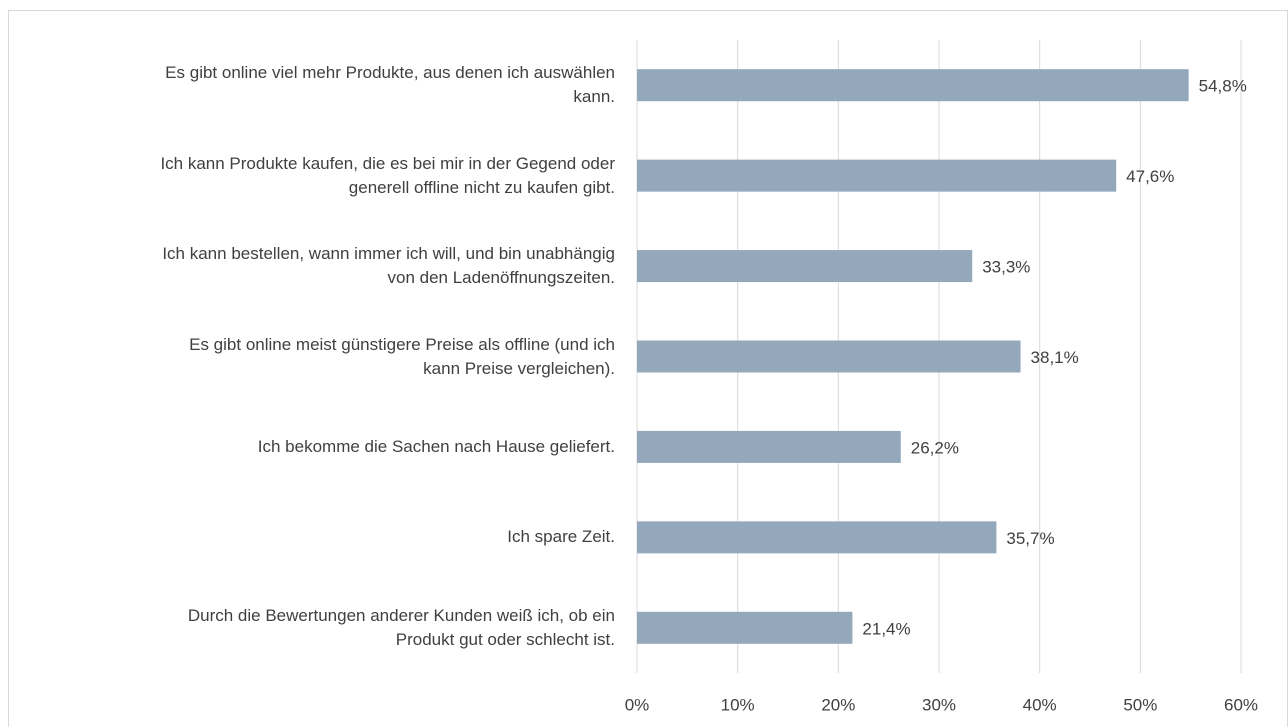 The width and height of the screenshot is (1288, 727). What do you see at coordinates (935, 447) in the screenshot?
I see `data-label: 26,2%` at bounding box center [935, 447].